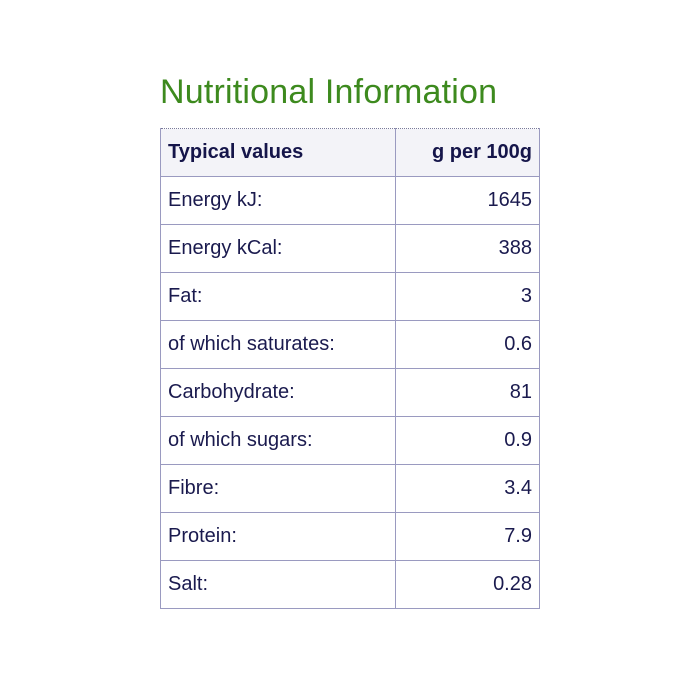 The height and width of the screenshot is (700, 700). What do you see at coordinates (329, 92) in the screenshot?
I see `page-title: Nutritional Information` at bounding box center [329, 92].